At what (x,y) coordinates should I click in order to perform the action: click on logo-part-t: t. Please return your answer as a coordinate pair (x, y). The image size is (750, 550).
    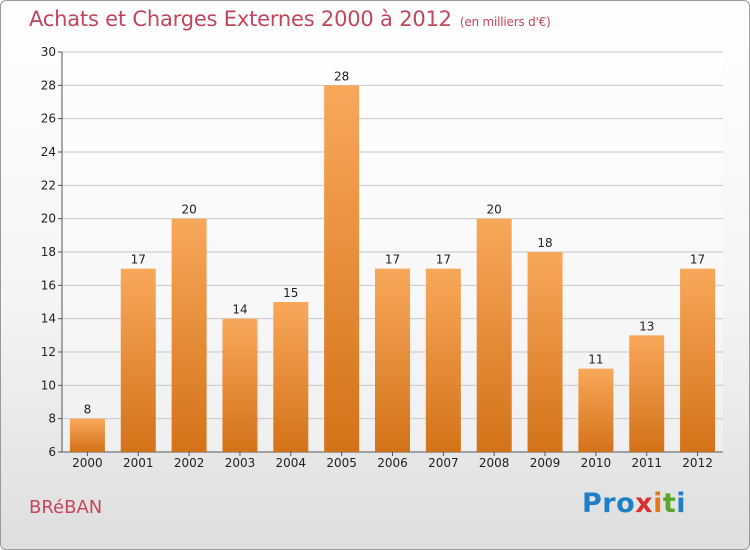
    Looking at the image, I should click on (669, 503).